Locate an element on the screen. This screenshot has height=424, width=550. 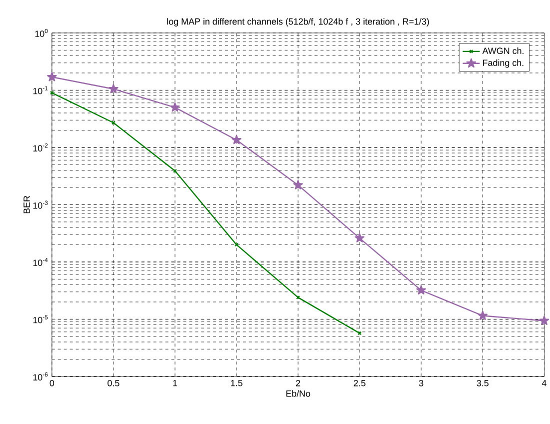
x-tick-label: 0.5 is located at coordinates (114, 383).